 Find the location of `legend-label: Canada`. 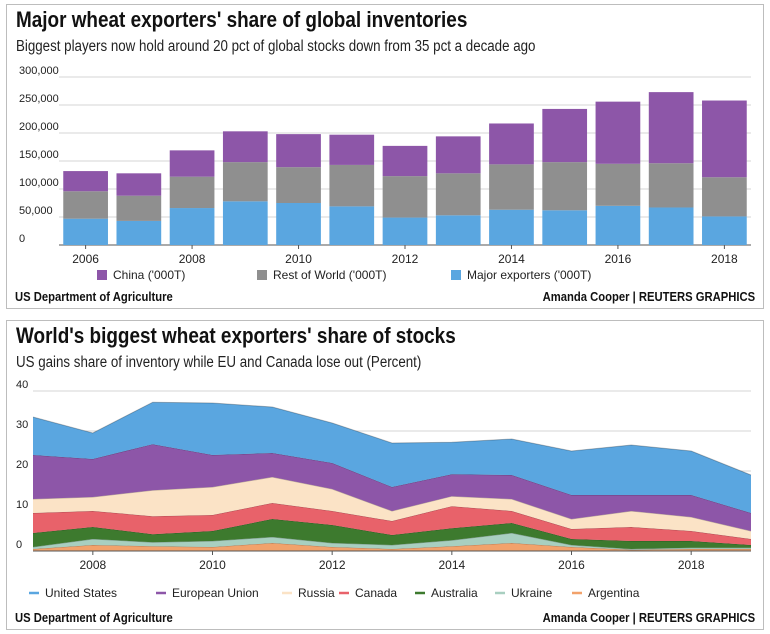

legend-label: Canada is located at coordinates (376, 593).